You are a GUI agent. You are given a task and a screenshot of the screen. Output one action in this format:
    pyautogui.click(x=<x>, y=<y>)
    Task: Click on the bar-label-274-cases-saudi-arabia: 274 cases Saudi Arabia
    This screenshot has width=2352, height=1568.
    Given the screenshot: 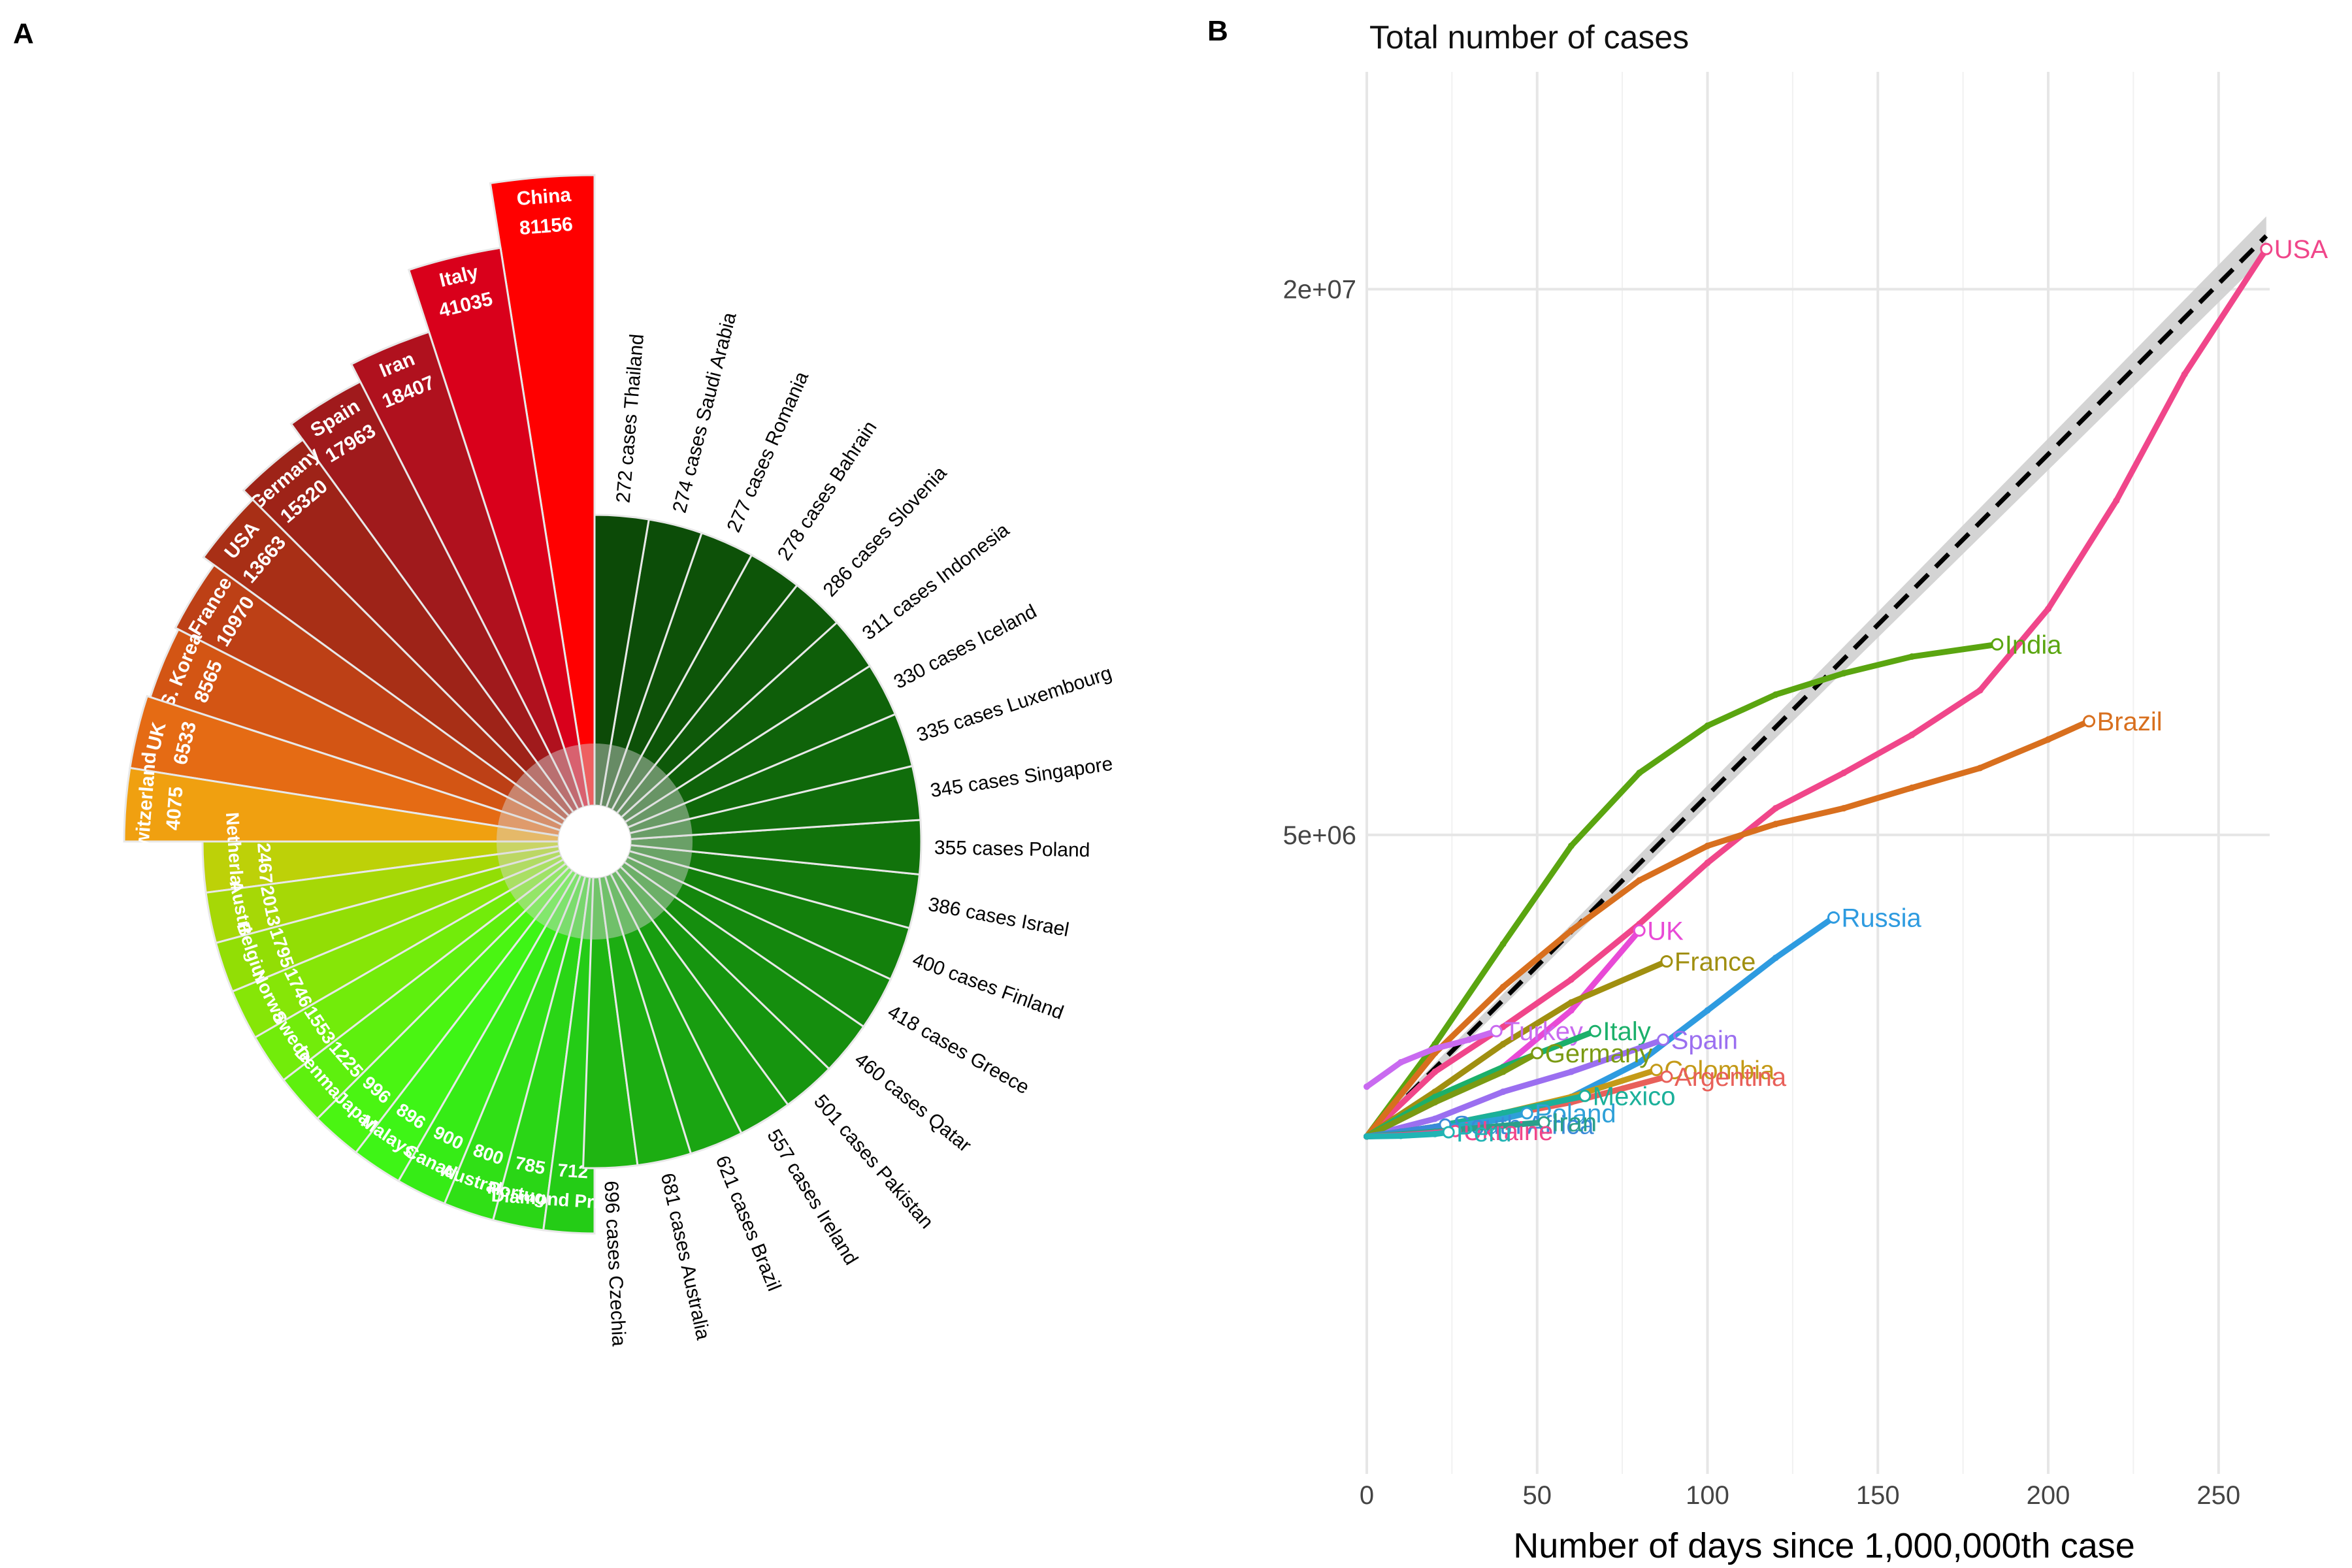 What is the action you would take?
    pyautogui.click(x=705, y=412)
    